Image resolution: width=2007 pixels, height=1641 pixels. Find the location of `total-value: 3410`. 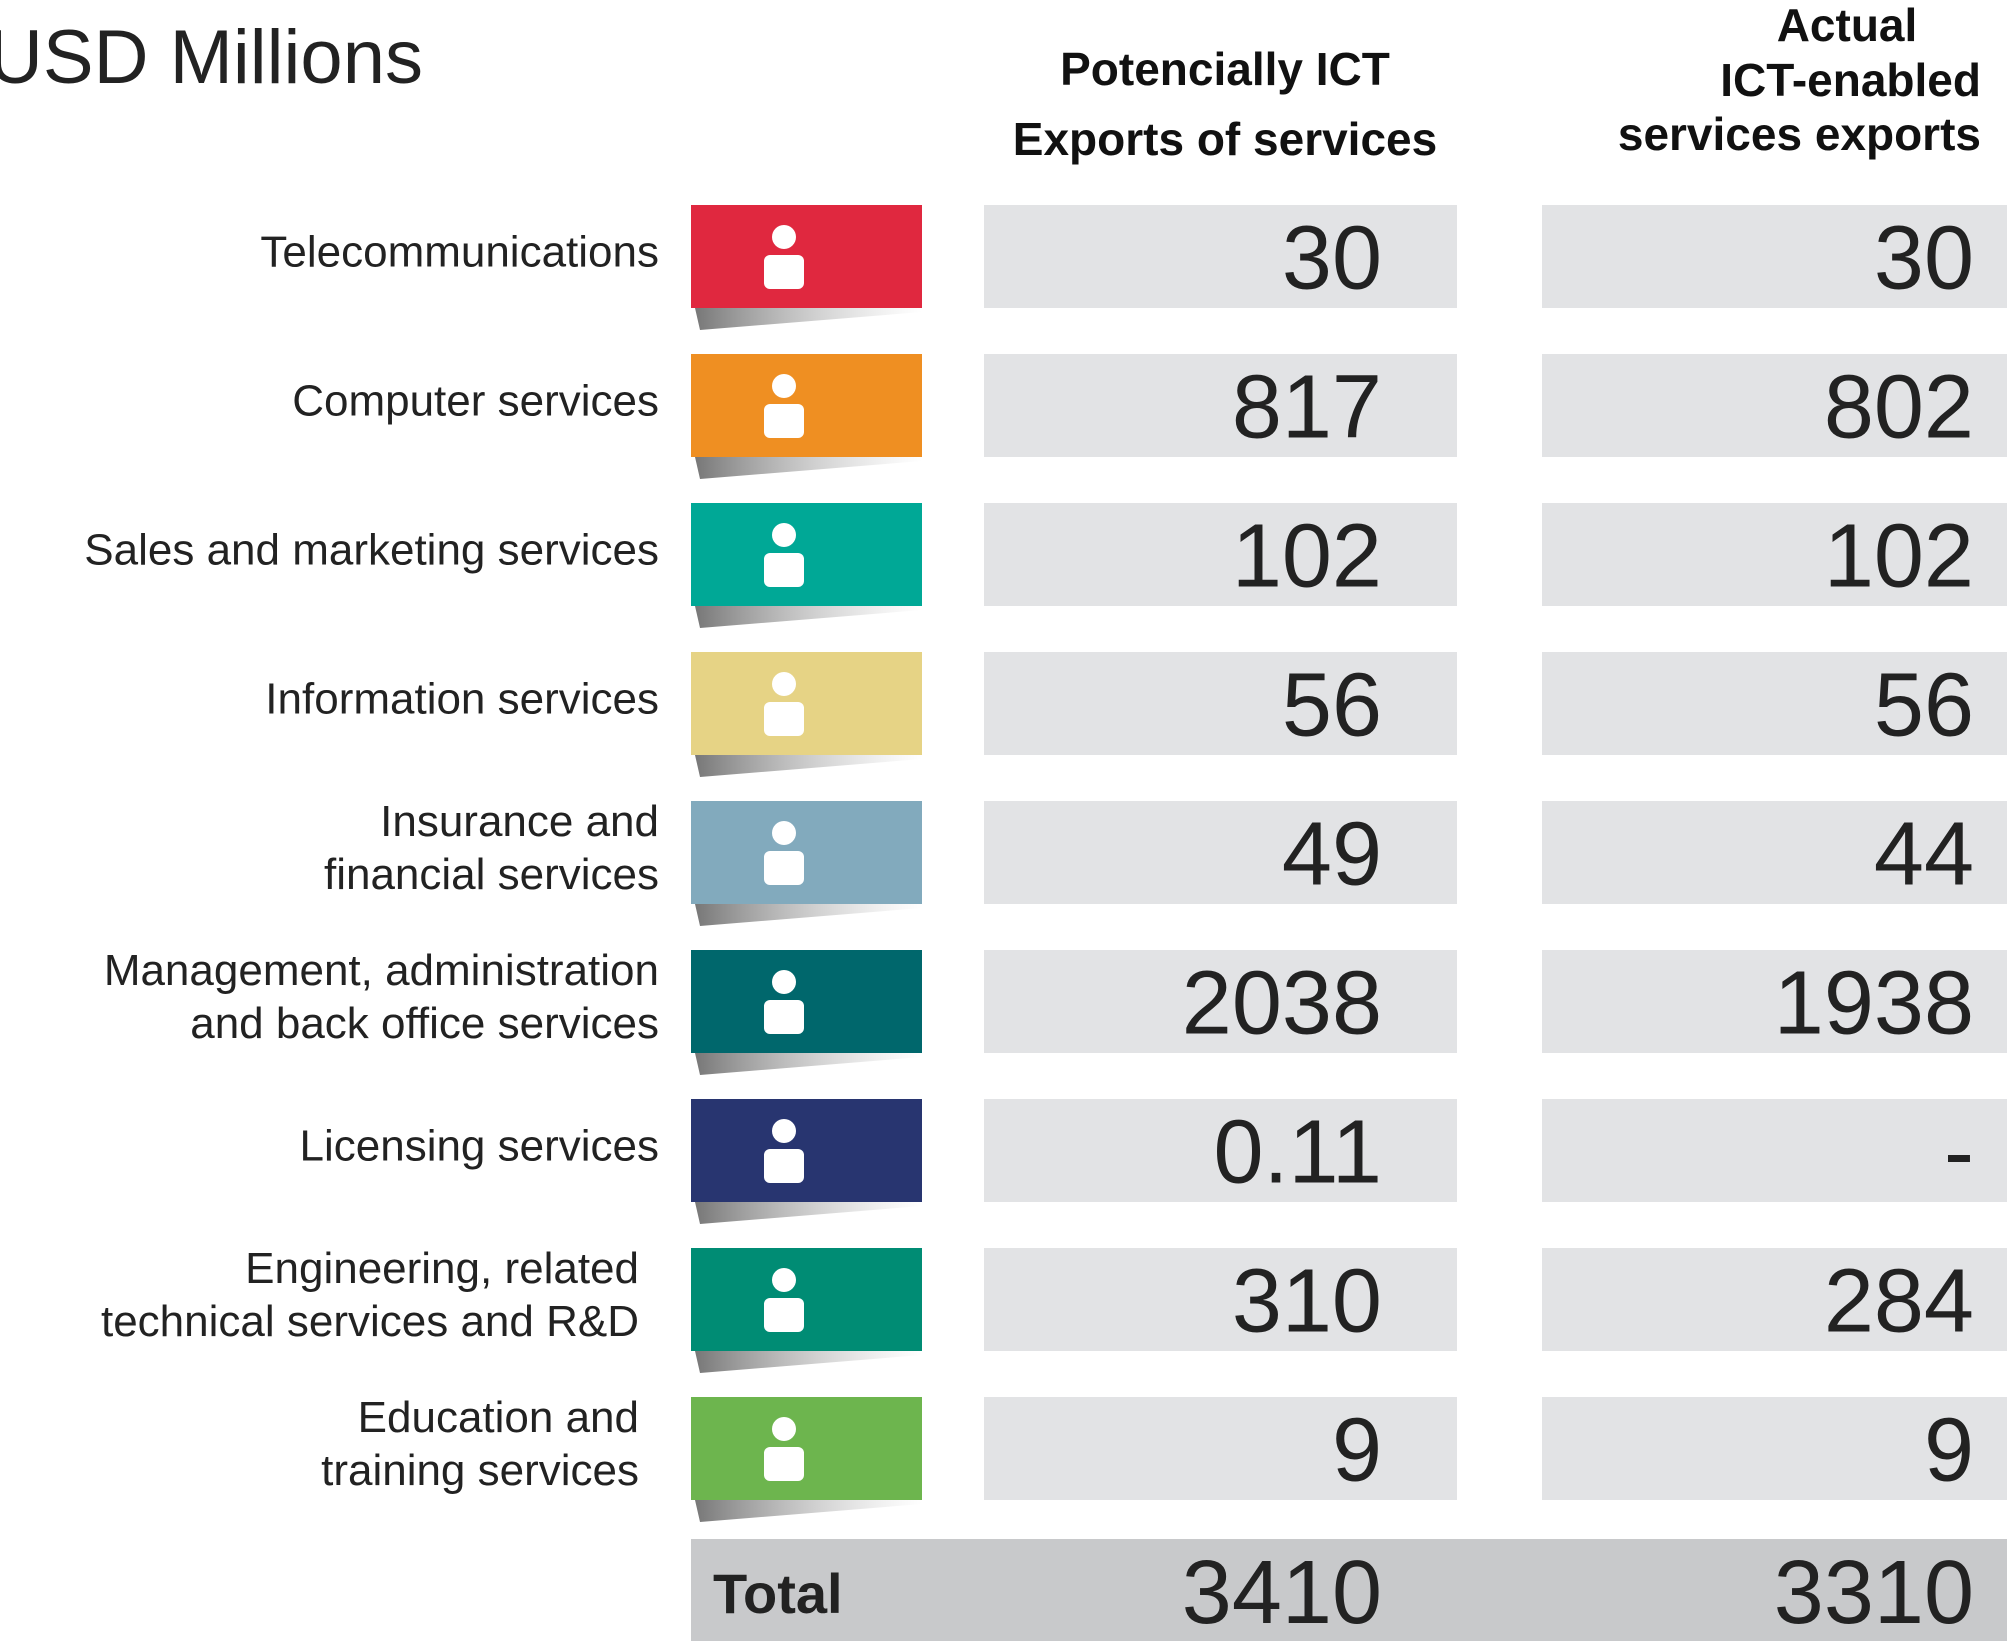

total-value: 3410 is located at coordinates (1282, 1592).